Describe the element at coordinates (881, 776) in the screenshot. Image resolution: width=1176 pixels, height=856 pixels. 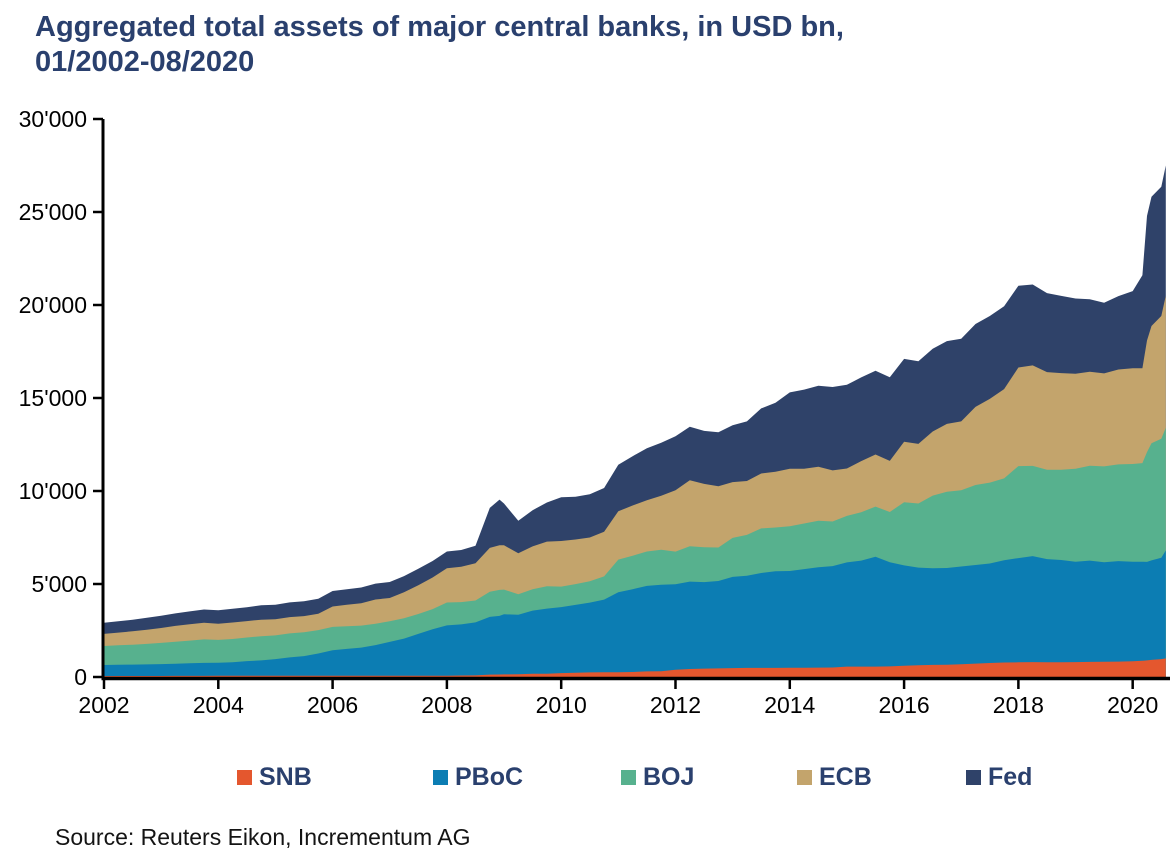
I see `legend-item-ecb: ECB` at that location.